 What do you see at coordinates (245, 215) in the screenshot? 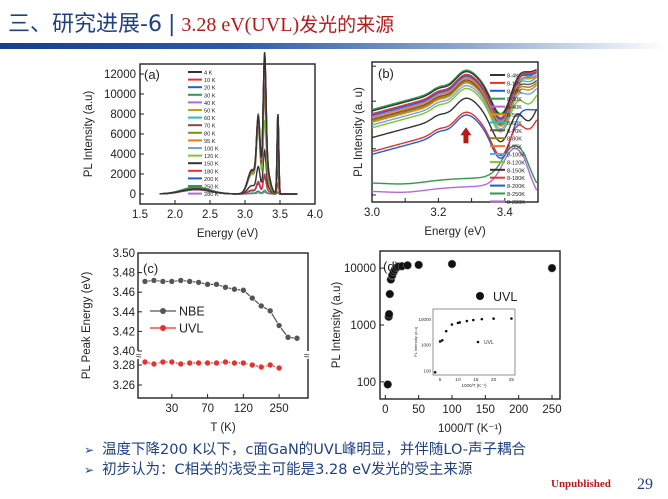
I see `x-tick-label: 3.0` at bounding box center [245, 215].